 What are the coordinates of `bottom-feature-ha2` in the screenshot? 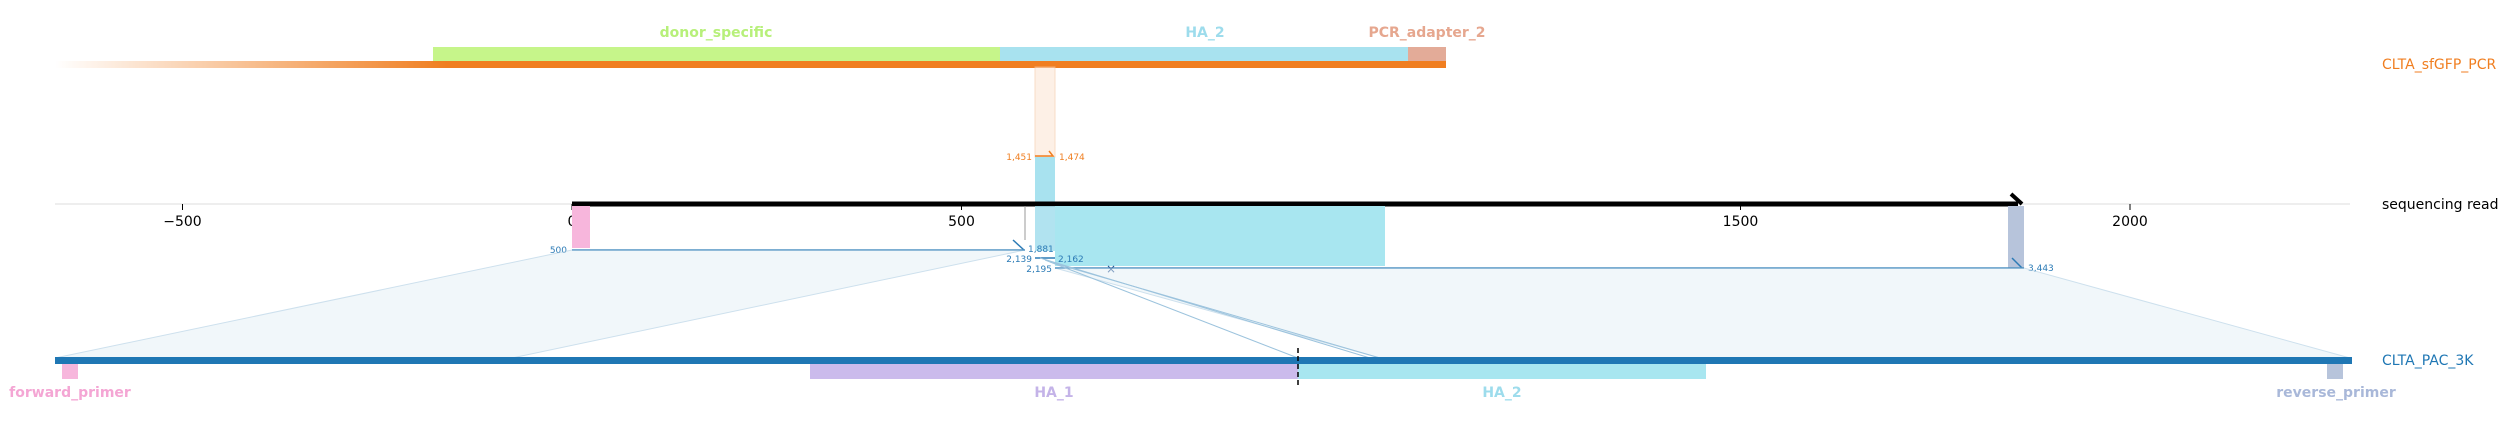 It's located at (1502, 371).